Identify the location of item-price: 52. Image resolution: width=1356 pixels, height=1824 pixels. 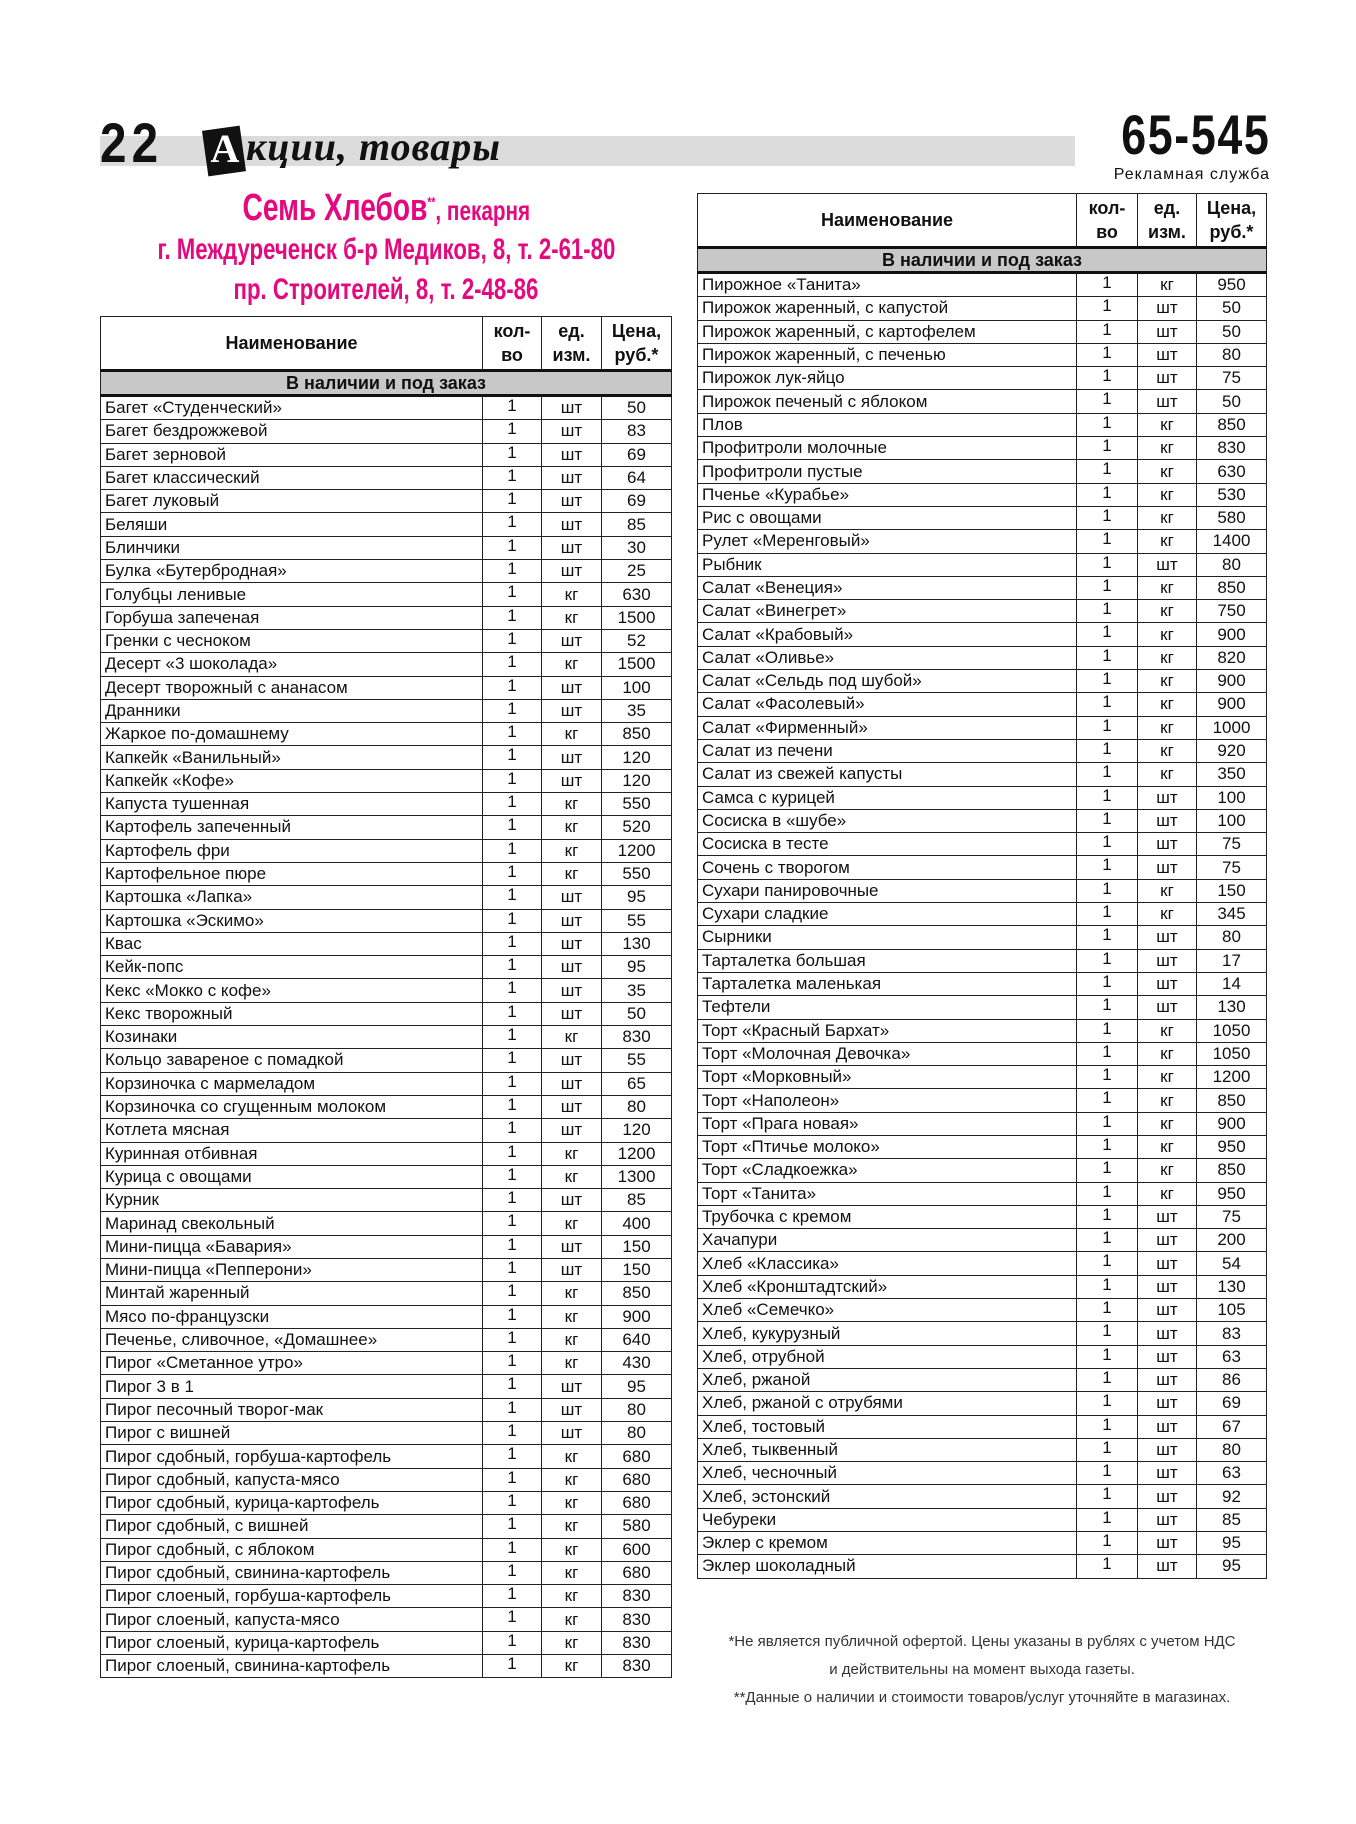
(636, 641).